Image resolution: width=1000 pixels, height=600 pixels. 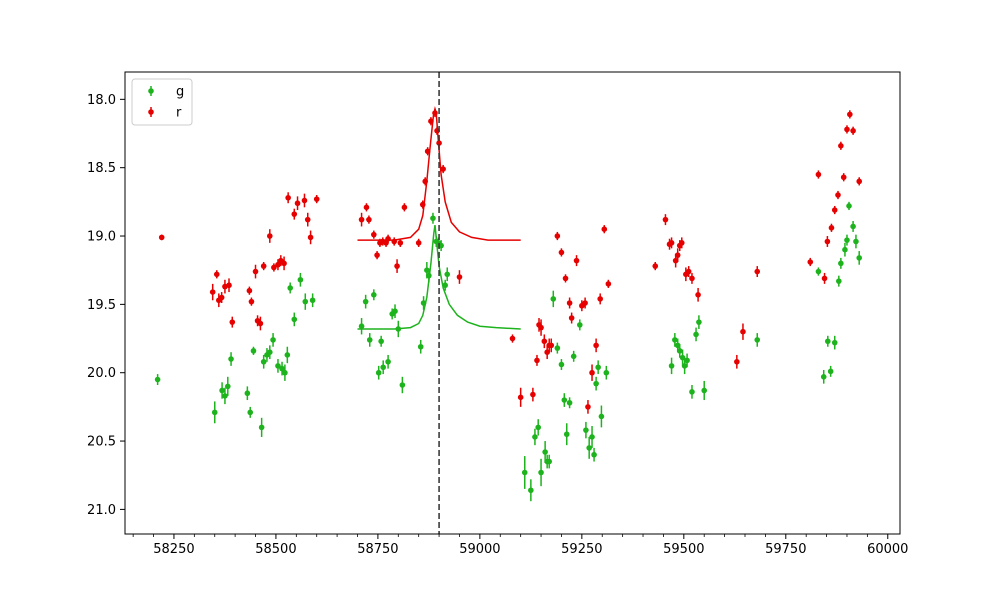 I want to click on legend-entry-r: r, so click(x=165, y=113).